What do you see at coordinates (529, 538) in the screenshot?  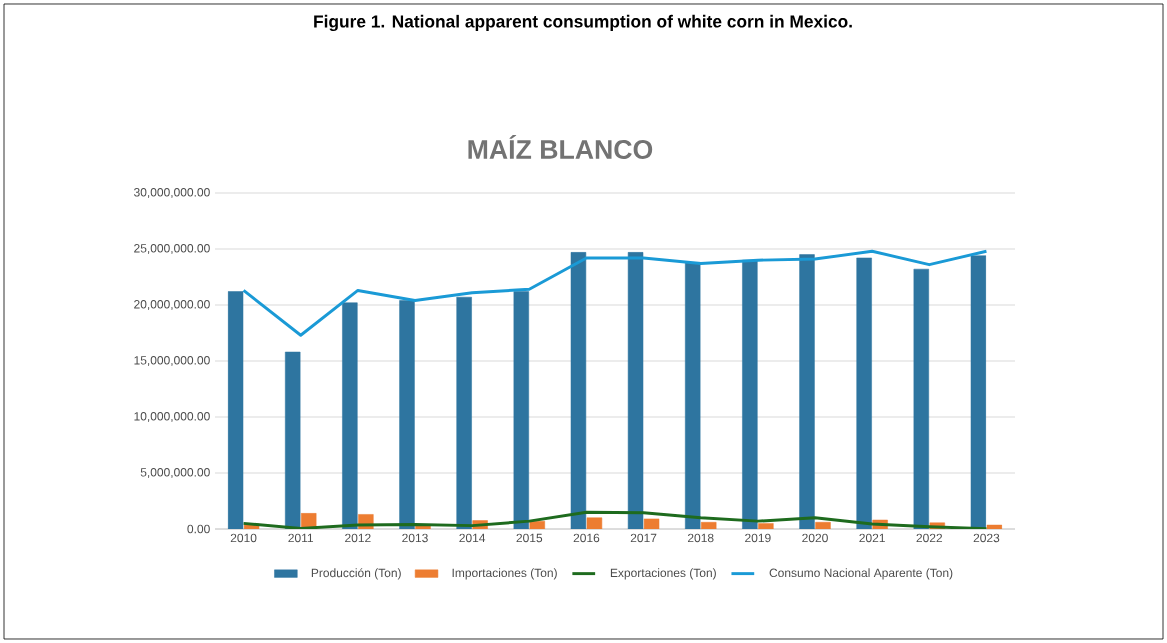 I see `x-tick-label: 2015` at bounding box center [529, 538].